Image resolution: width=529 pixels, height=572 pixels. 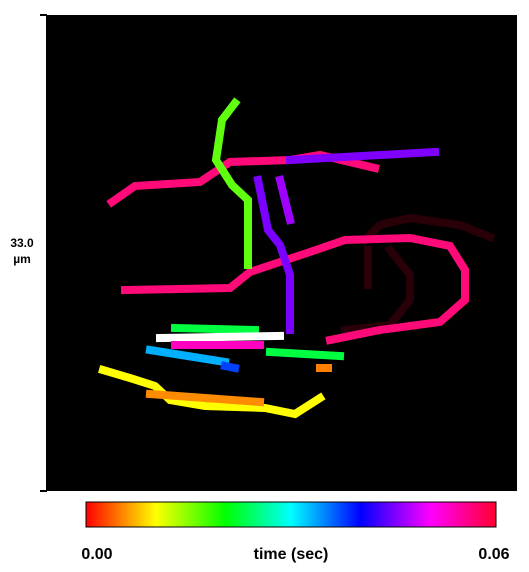 What do you see at coordinates (291, 514) in the screenshot?
I see `colorbar` at bounding box center [291, 514].